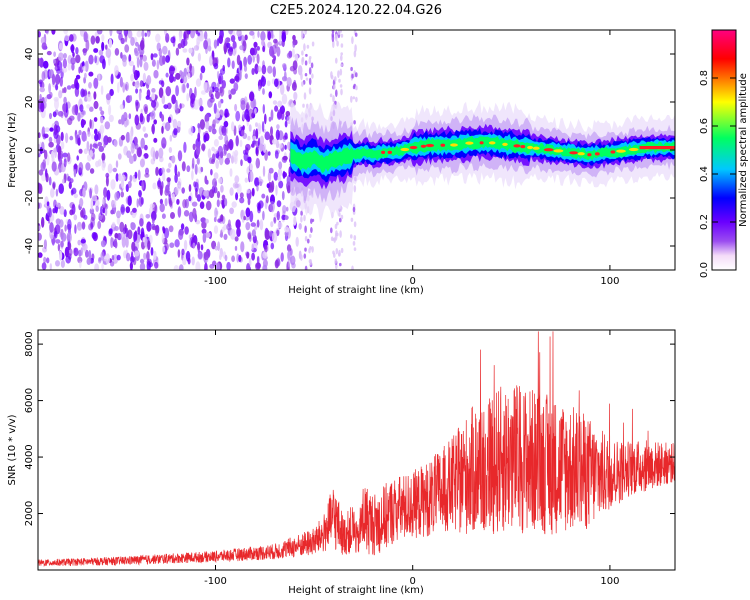 This screenshot has width=750, height=600. Describe the element at coordinates (29, 513) in the screenshot. I see `y-tick-label: 2000` at that location.